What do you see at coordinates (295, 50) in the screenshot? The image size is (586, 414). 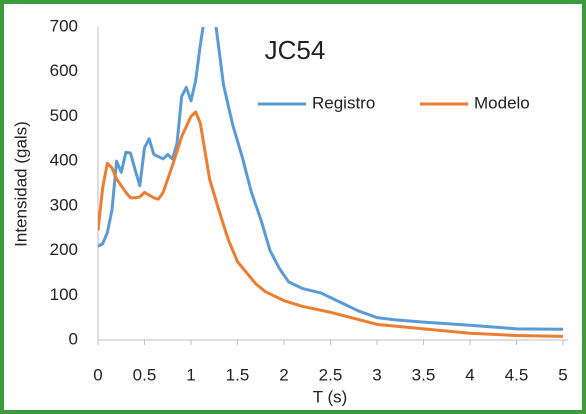 I see `chart-title: JC54` at bounding box center [295, 50].